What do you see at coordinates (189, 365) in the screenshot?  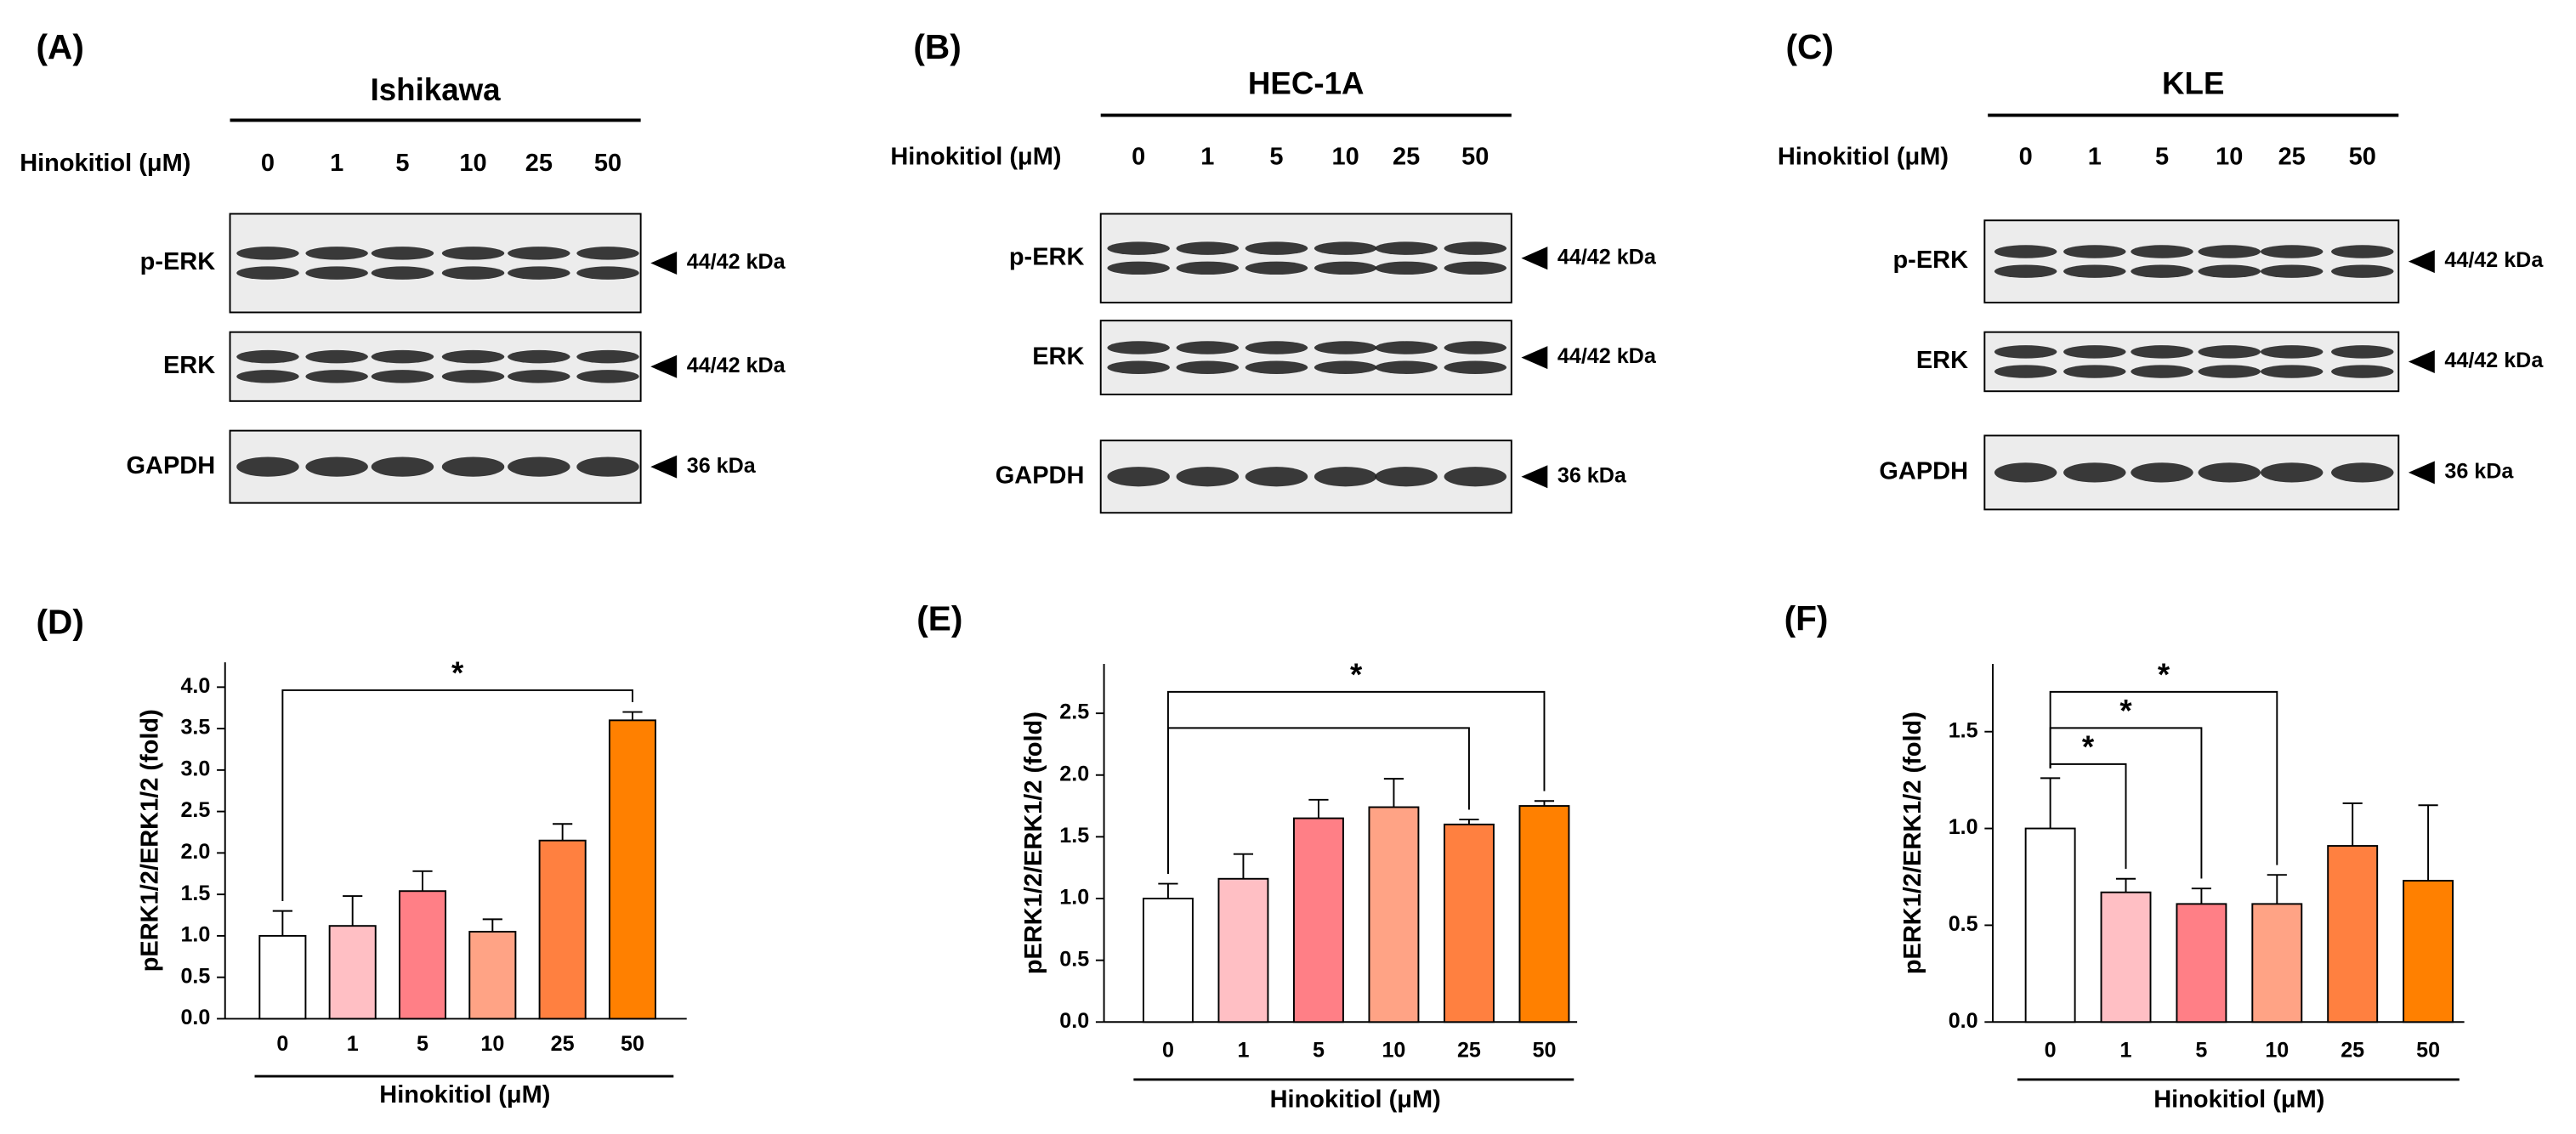 I see `protein-label: ERK` at bounding box center [189, 365].